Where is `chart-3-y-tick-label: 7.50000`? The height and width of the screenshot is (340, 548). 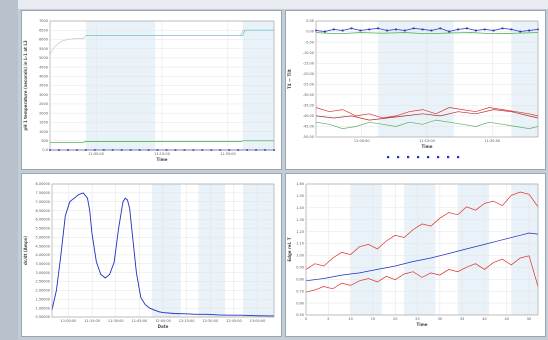 chart-3-y-tick-label: 7.50000 is located at coordinates (43, 193).